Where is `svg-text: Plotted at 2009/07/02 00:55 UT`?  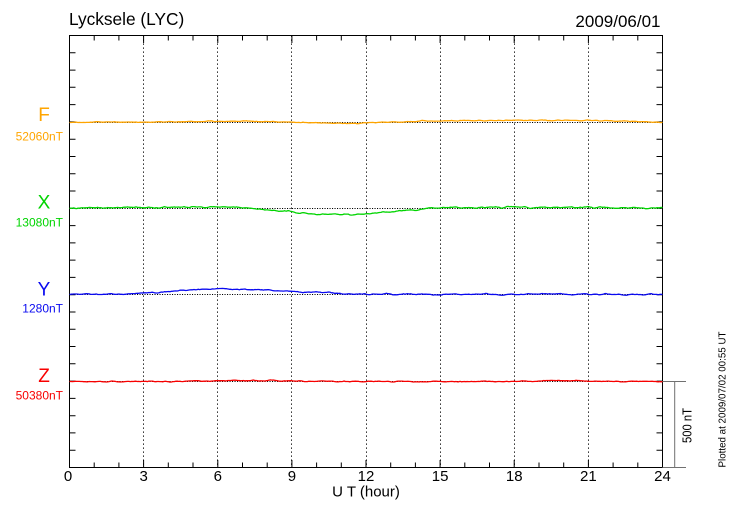 svg-text: Plotted at 2009/07/02 00:55 UT is located at coordinates (723, 399).